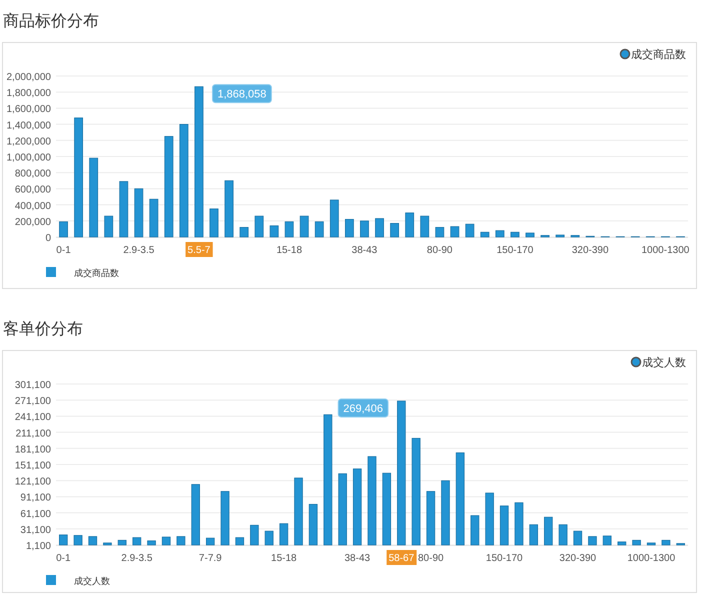 The width and height of the screenshot is (701, 601). What do you see at coordinates (33, 402) in the screenshot?
I see `y-tick-label: 271,100` at bounding box center [33, 402].